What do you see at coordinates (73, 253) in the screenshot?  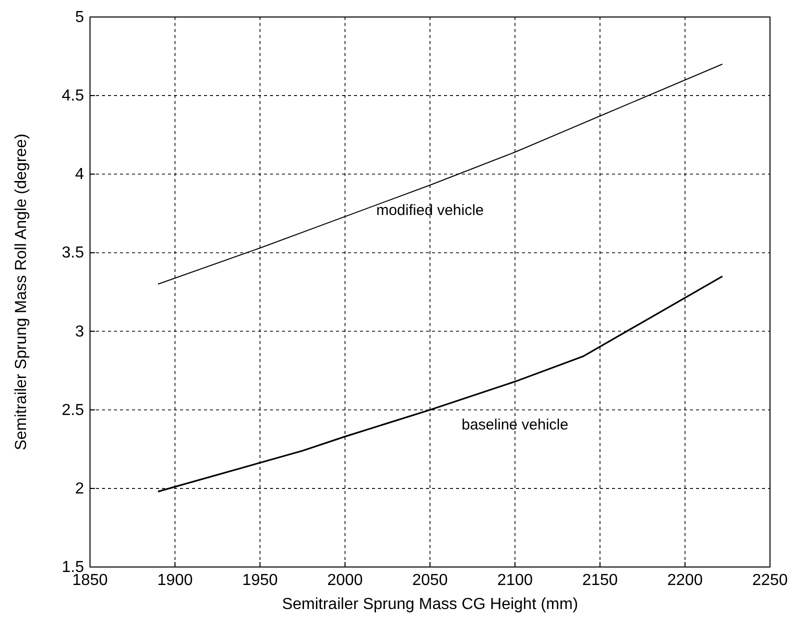 I see `y-tick-label: 3.5` at bounding box center [73, 253].